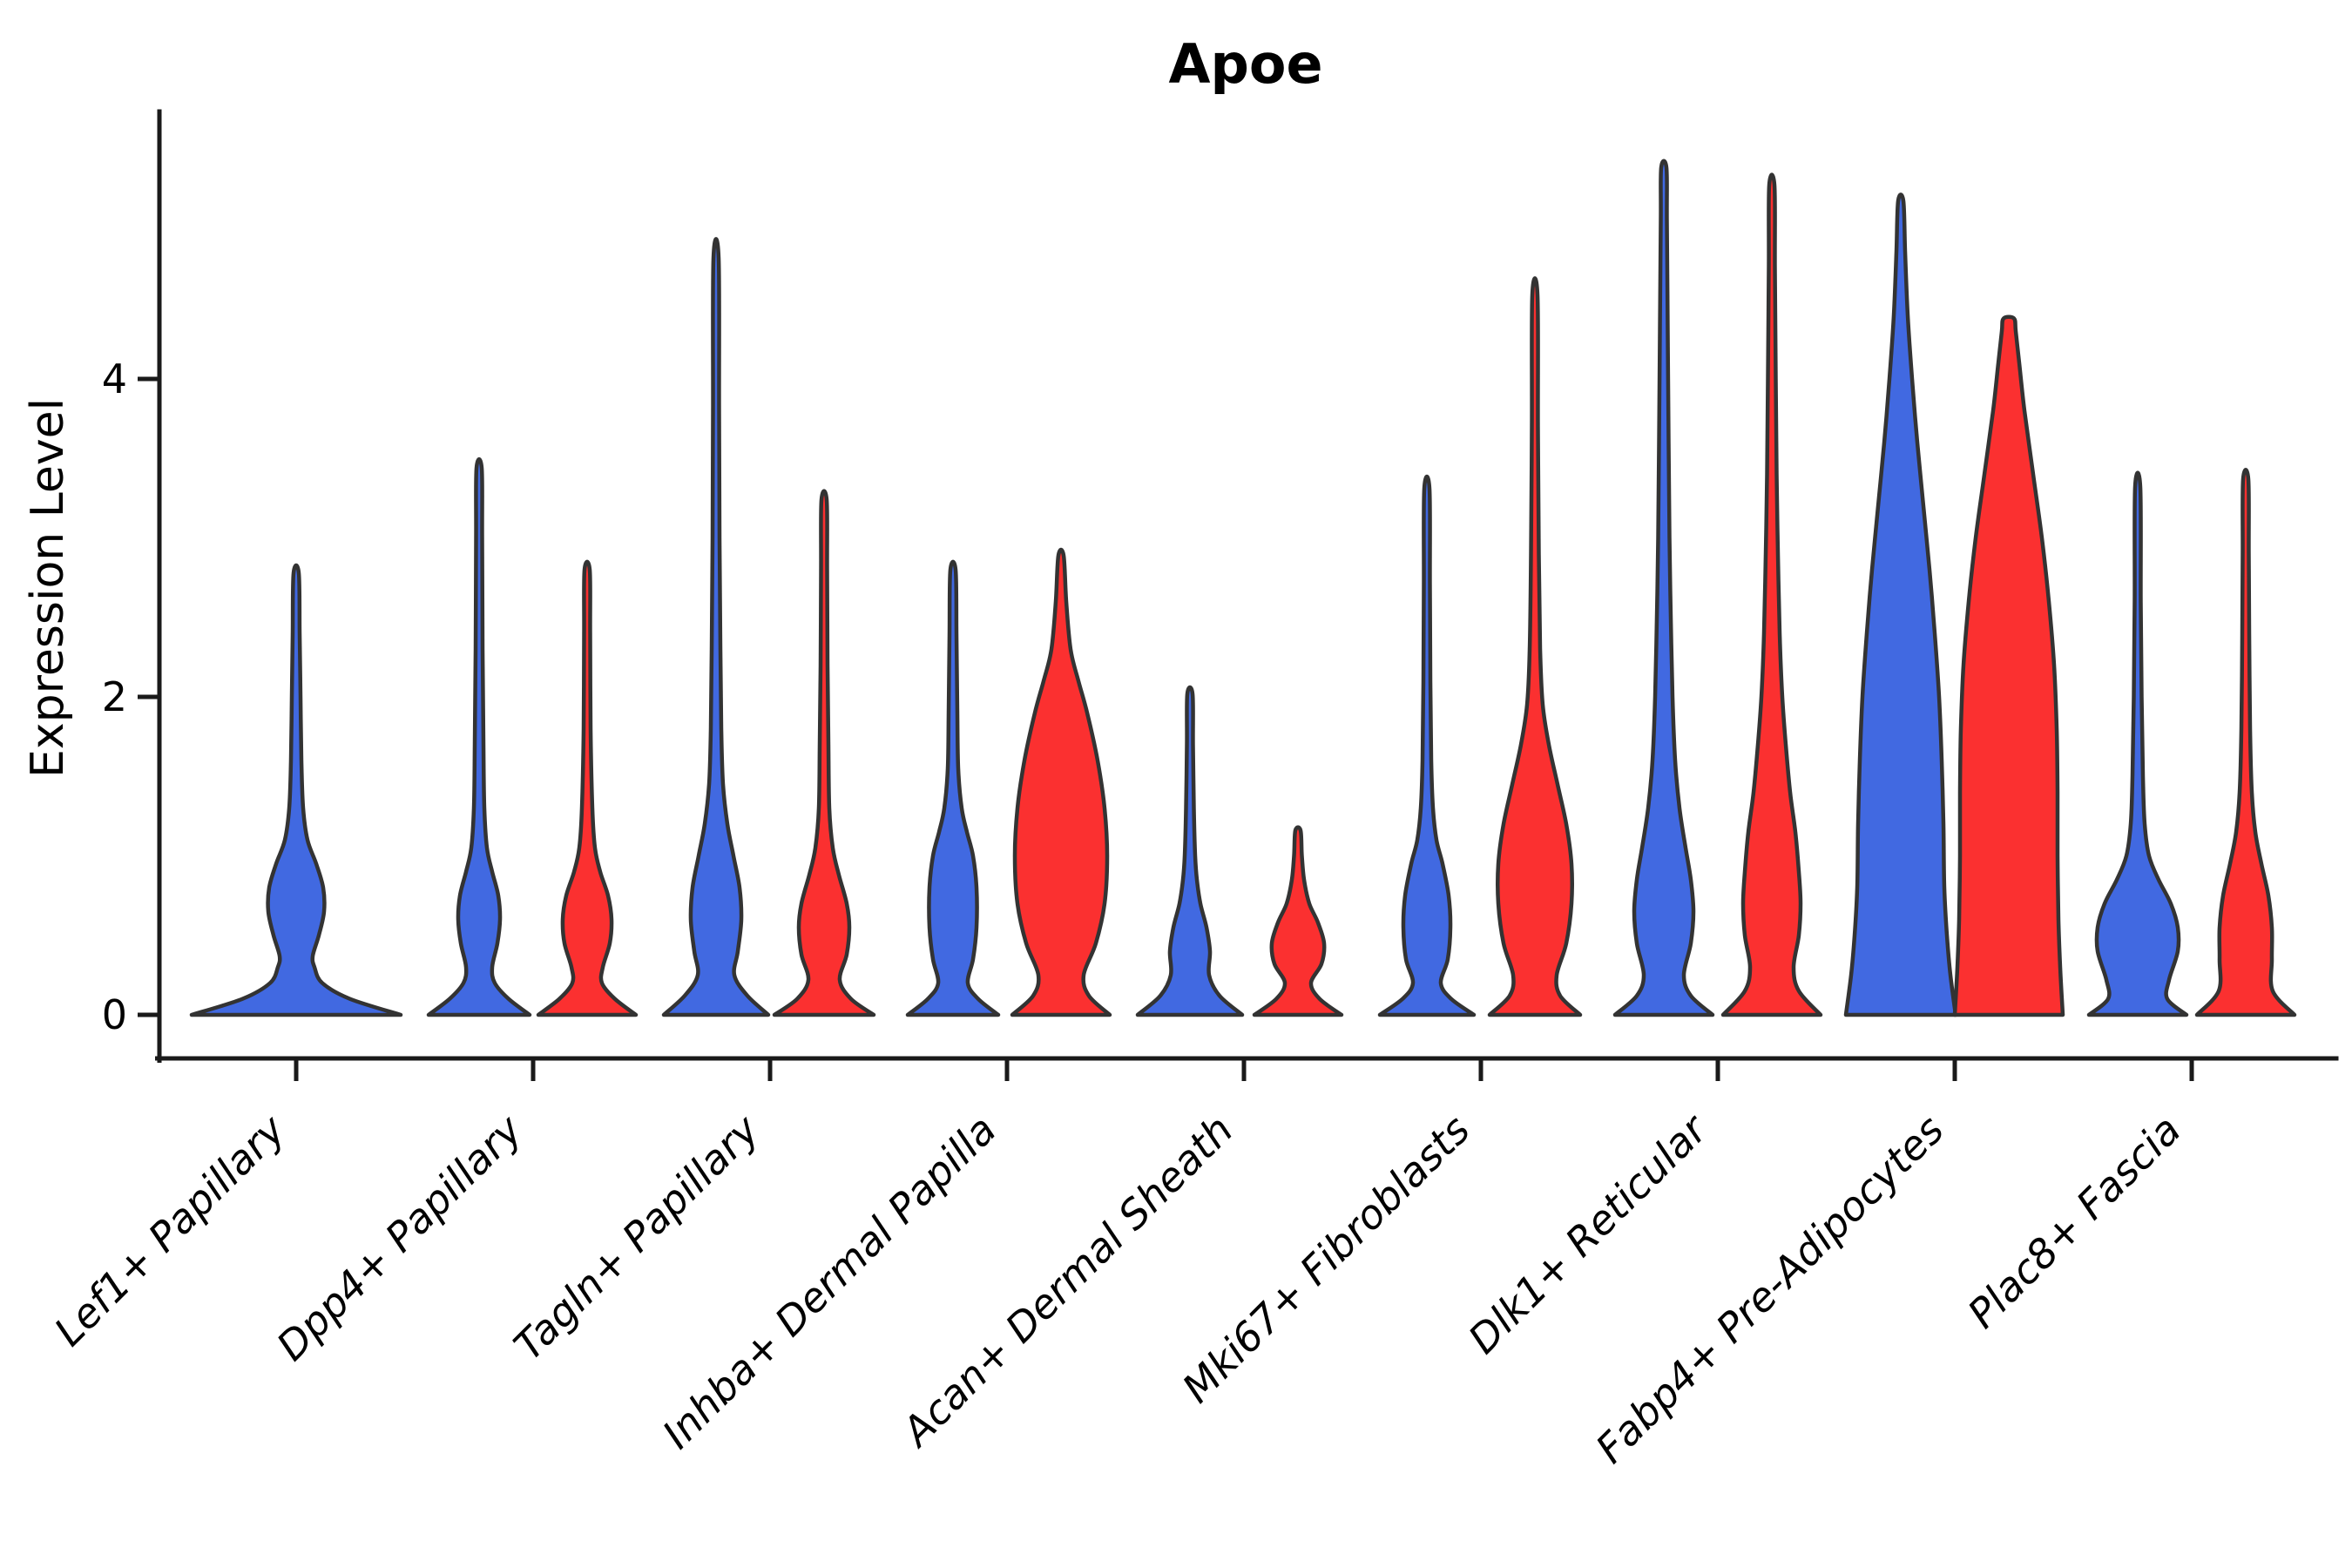 Image resolution: width=2352 pixels, height=1568 pixels. I want to click on x-tick-label-tagln-papillary: Tagln+ Papillary, so click(636, 1237).